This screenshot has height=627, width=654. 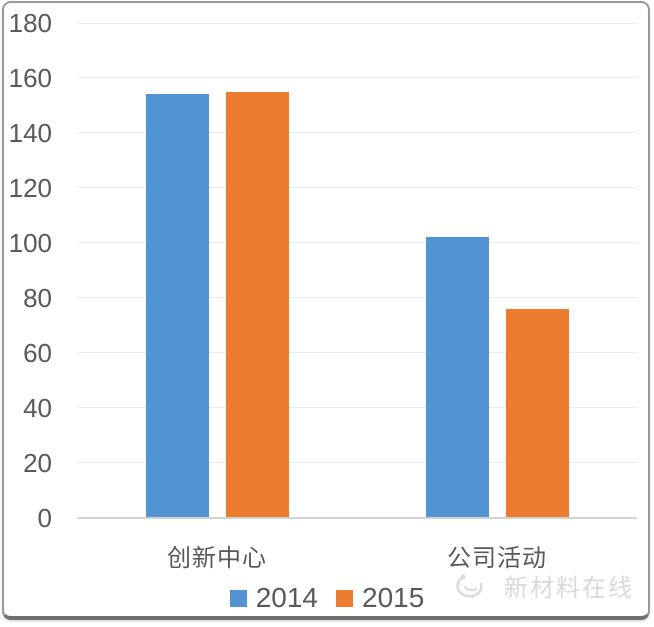 What do you see at coordinates (457, 377) in the screenshot?
I see `bar-2014-公司活动` at bounding box center [457, 377].